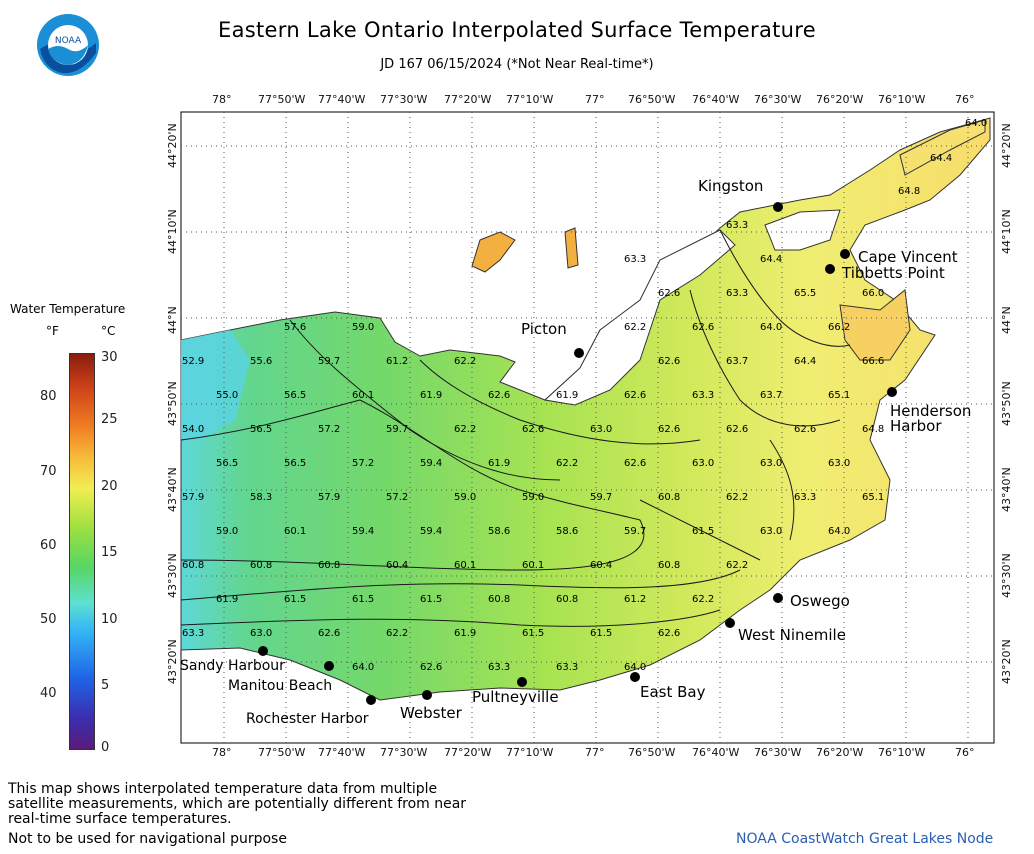 The width and height of the screenshot is (1034, 854). Describe the element at coordinates (792, 635) in the screenshot. I see `place-label: West Ninemile` at that location.